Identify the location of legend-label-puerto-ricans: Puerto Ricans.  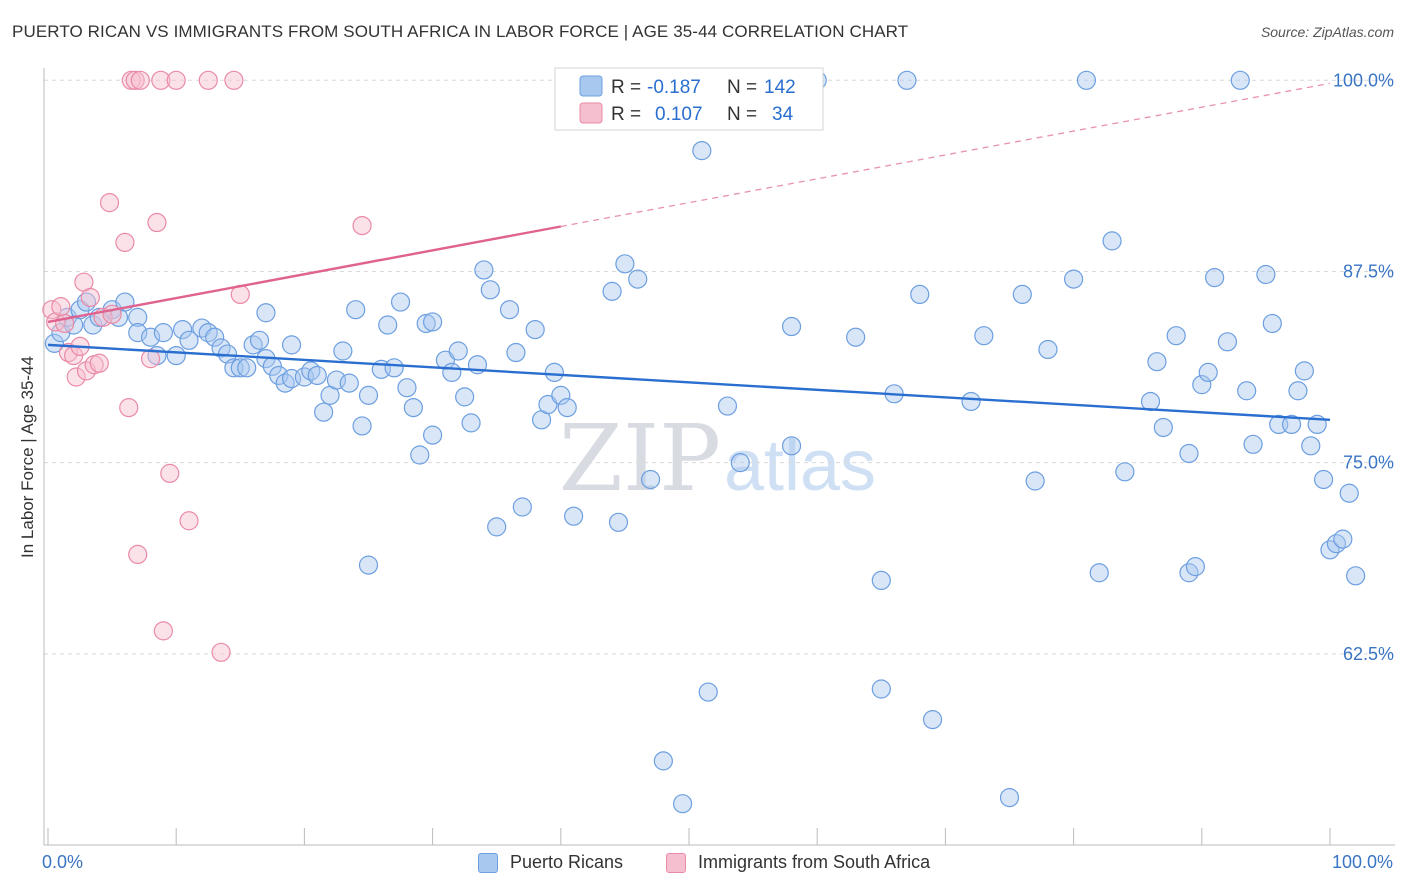
(567, 862).